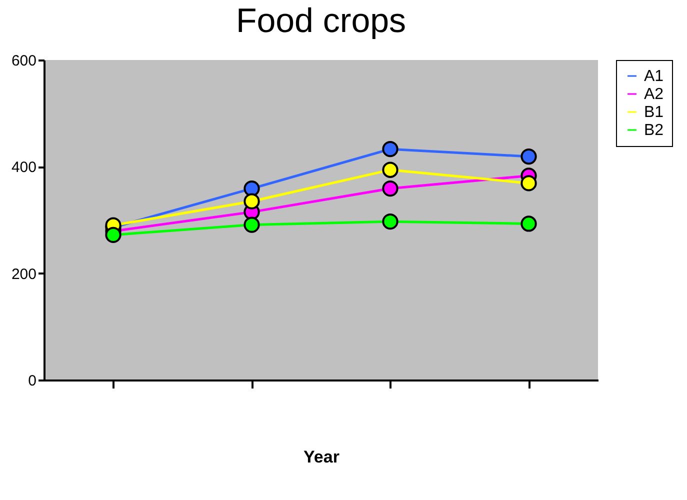 This screenshot has height=500, width=687. What do you see at coordinates (654, 76) in the screenshot?
I see `legend-label: A1` at bounding box center [654, 76].